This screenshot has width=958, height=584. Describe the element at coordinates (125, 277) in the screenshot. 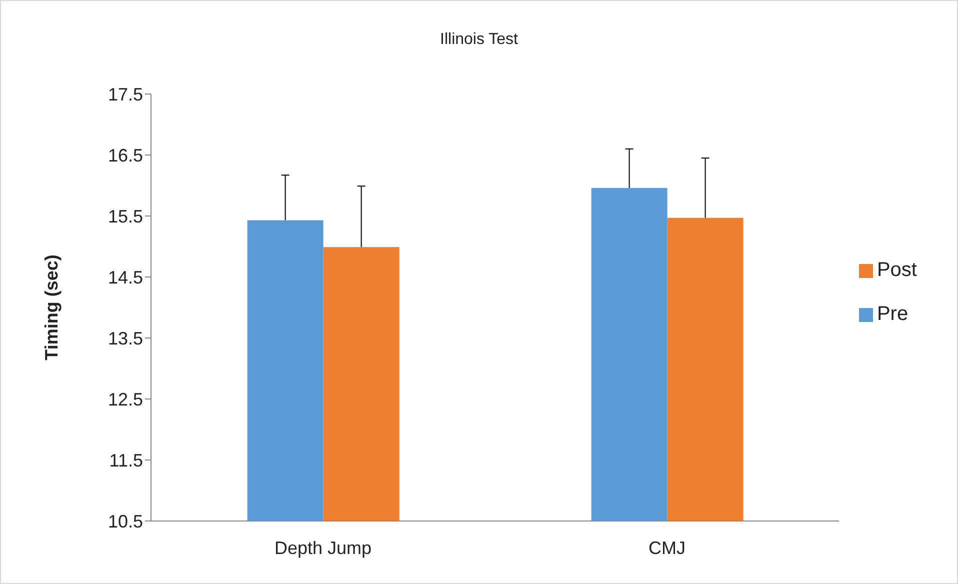

I see `y-tick-label: 14.5` at that location.